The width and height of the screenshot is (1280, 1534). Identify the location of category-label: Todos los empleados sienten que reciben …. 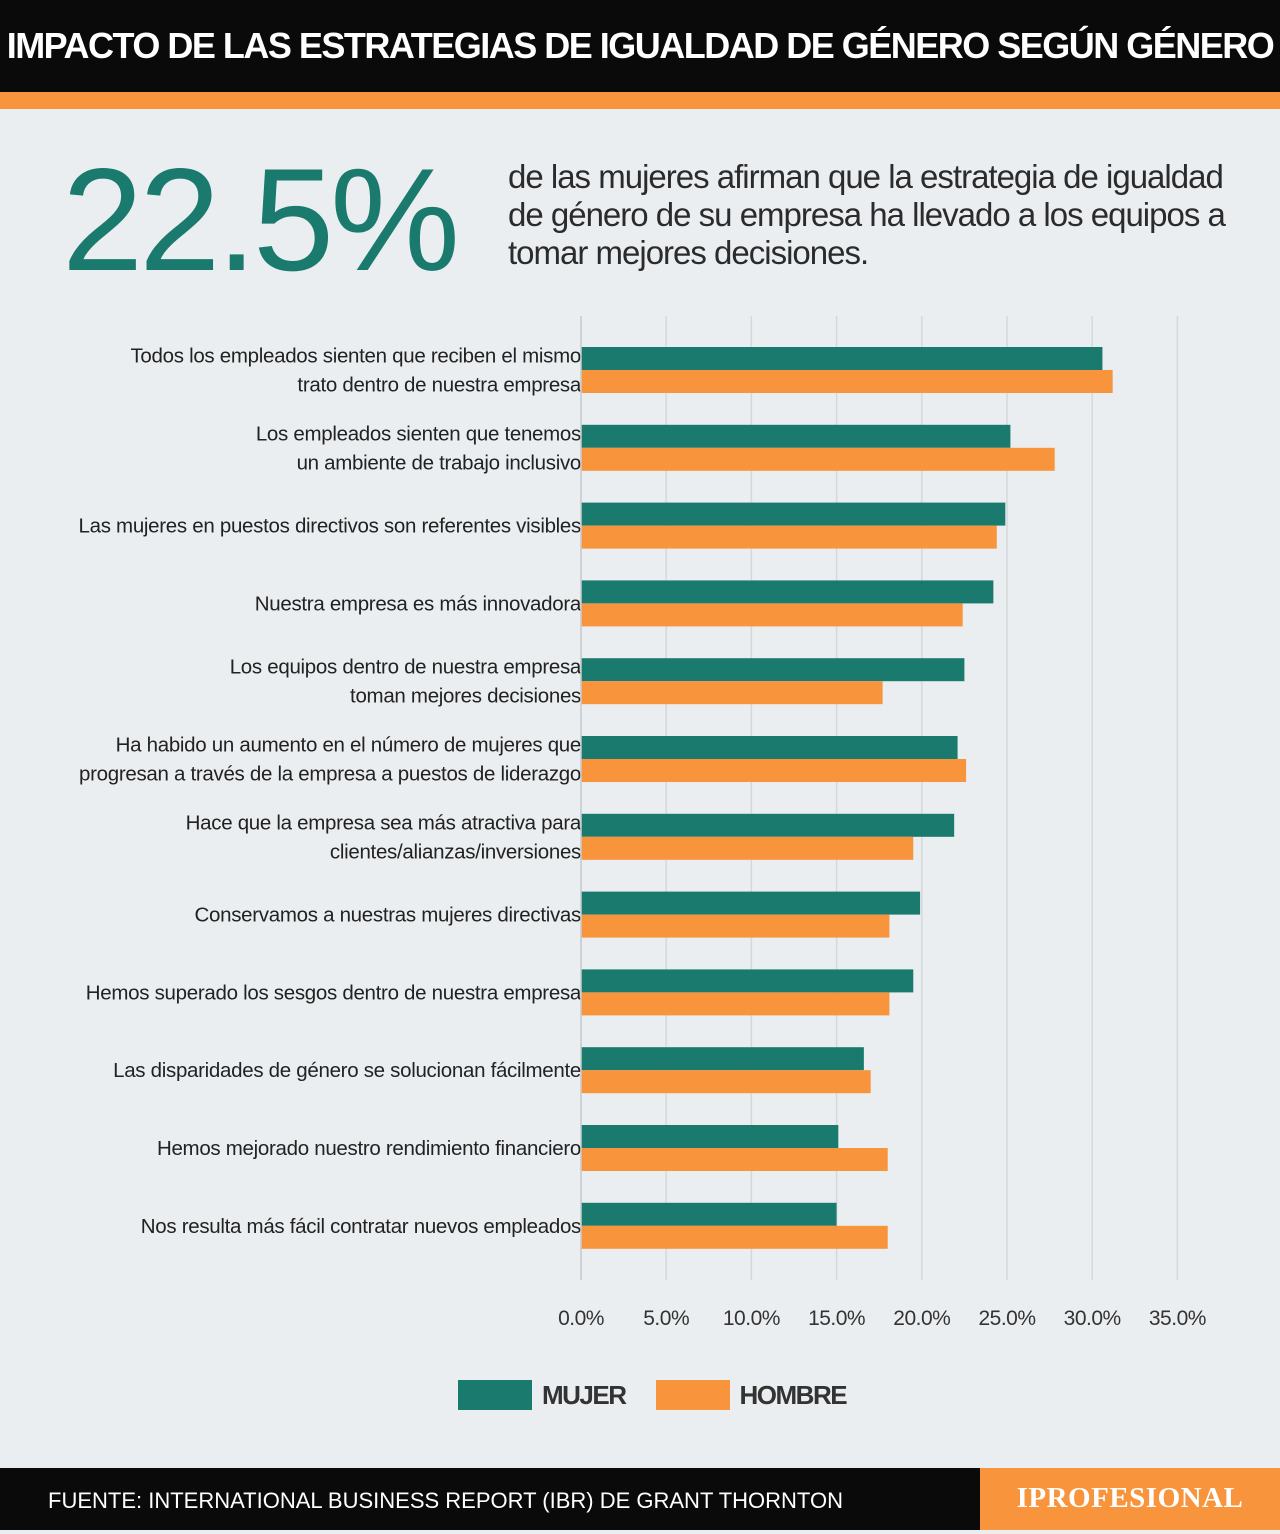
(355, 356).